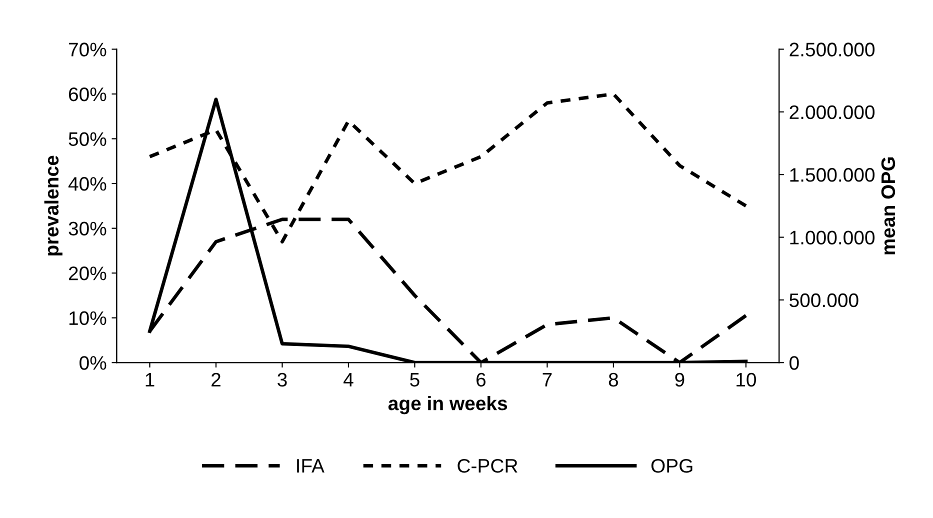 The width and height of the screenshot is (933, 518). Describe the element at coordinates (282, 379) in the screenshot. I see `x-tick-label: 3` at that location.